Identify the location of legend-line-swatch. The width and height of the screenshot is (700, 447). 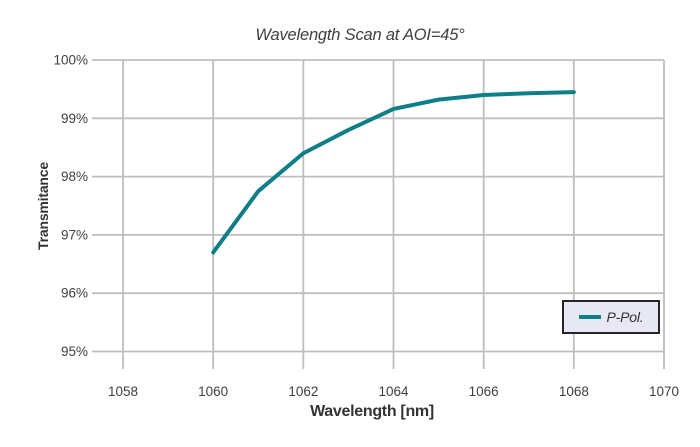
(589, 317).